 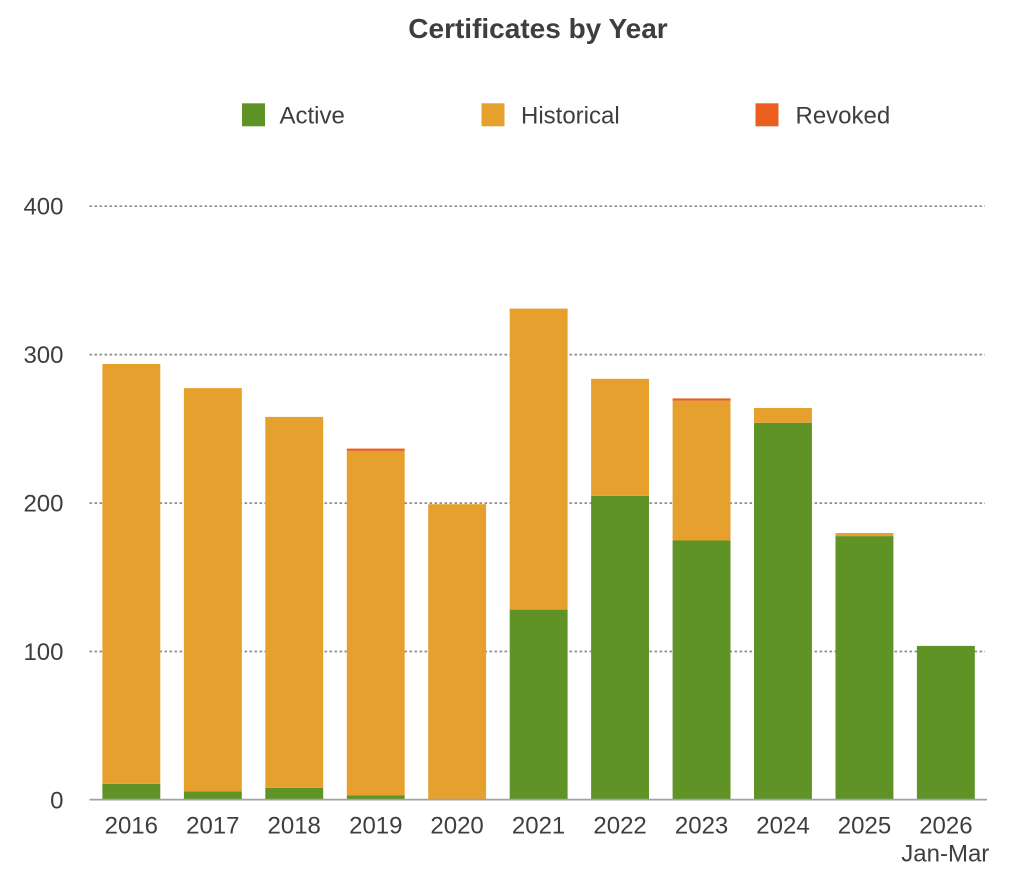 I want to click on svg-text: 200, so click(x=43, y=504).